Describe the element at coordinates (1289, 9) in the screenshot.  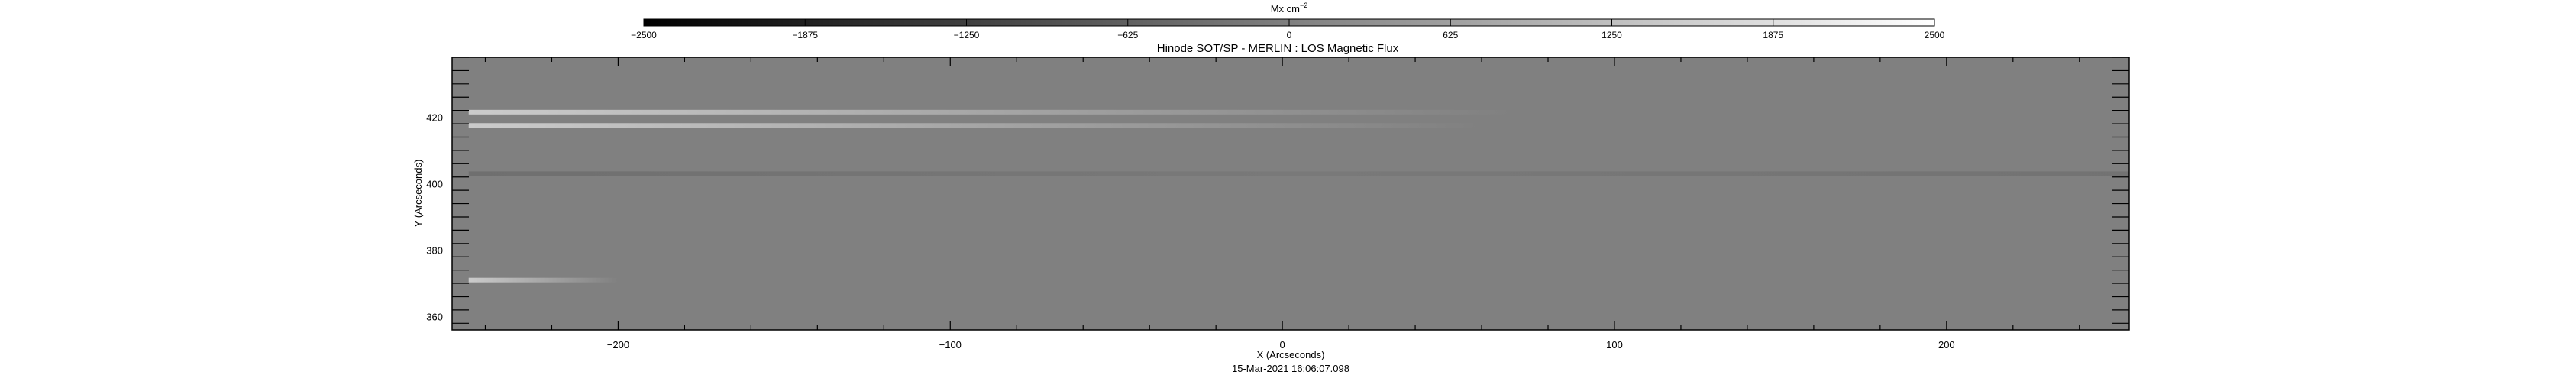
I see `colorbar-unit-label: Mx cm−2` at that location.